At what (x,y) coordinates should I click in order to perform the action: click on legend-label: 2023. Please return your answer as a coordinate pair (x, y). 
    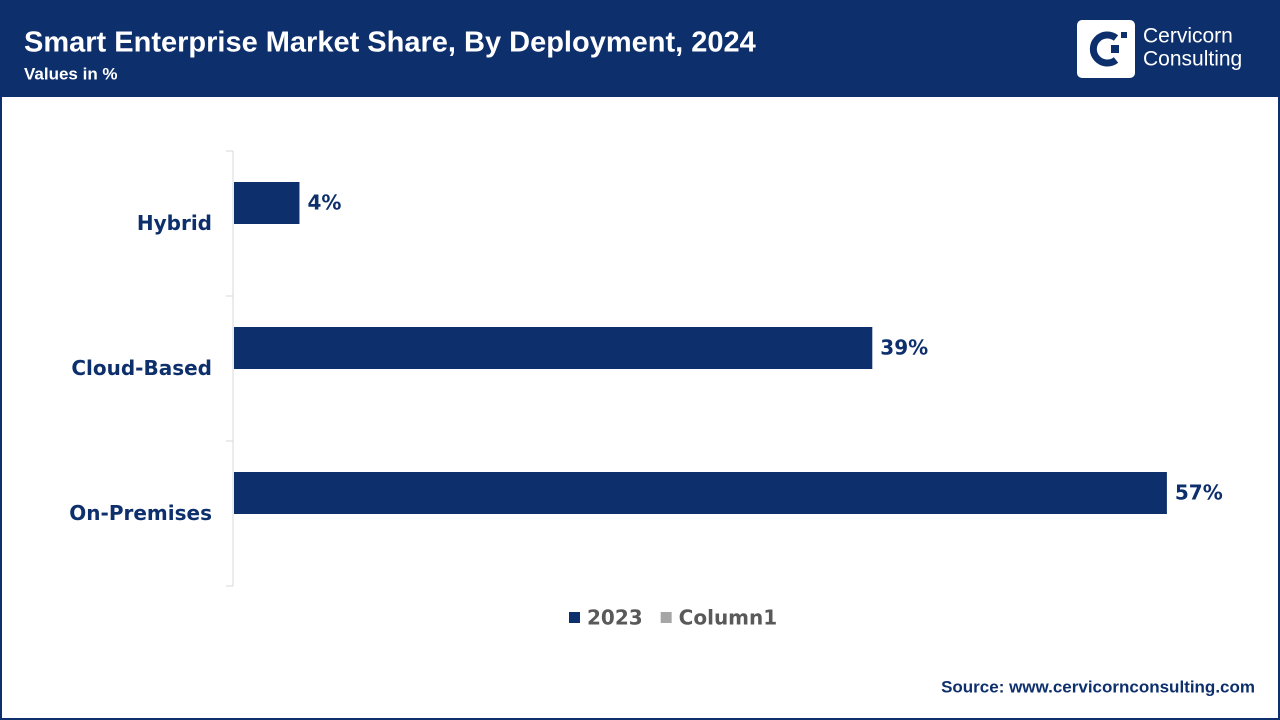
    Looking at the image, I should click on (615, 618).